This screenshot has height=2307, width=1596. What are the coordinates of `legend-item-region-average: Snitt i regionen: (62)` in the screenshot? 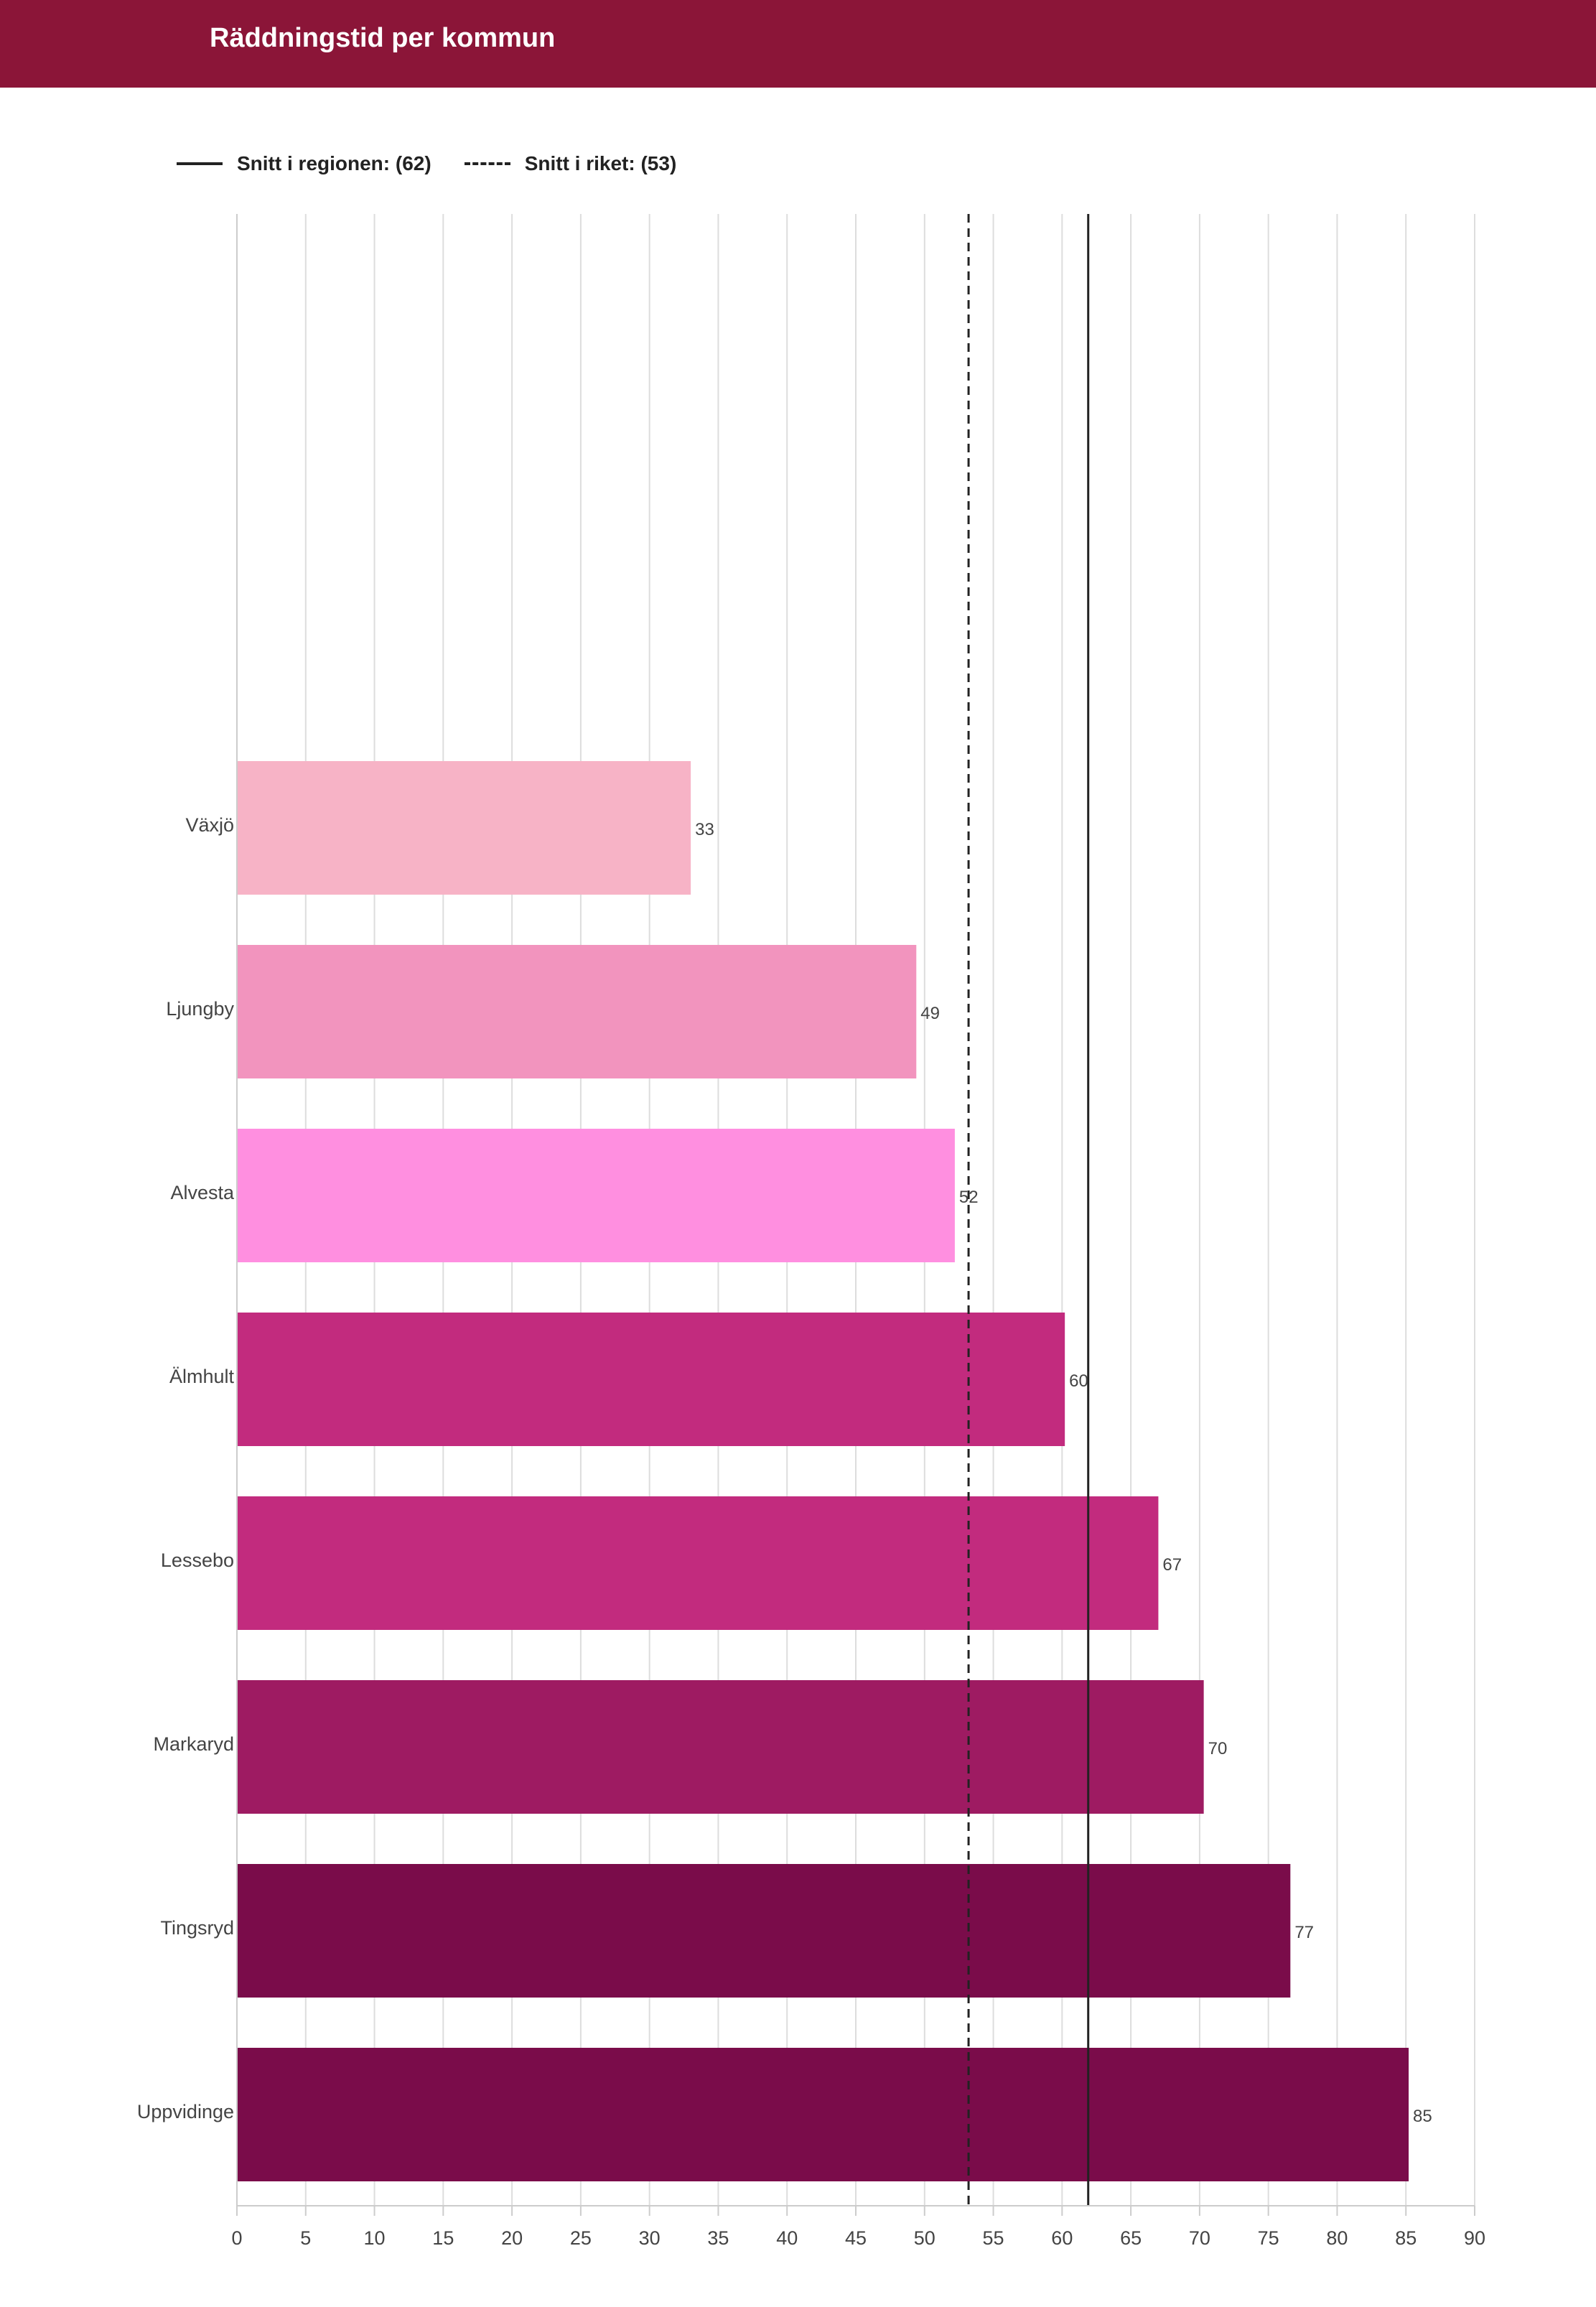 It's located at (304, 163).